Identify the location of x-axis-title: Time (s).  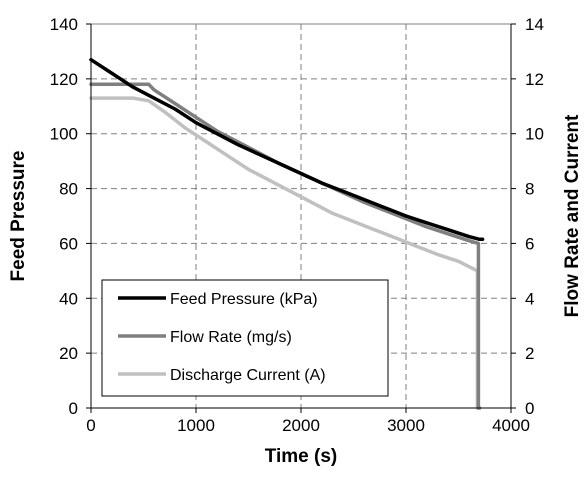
(301, 456).